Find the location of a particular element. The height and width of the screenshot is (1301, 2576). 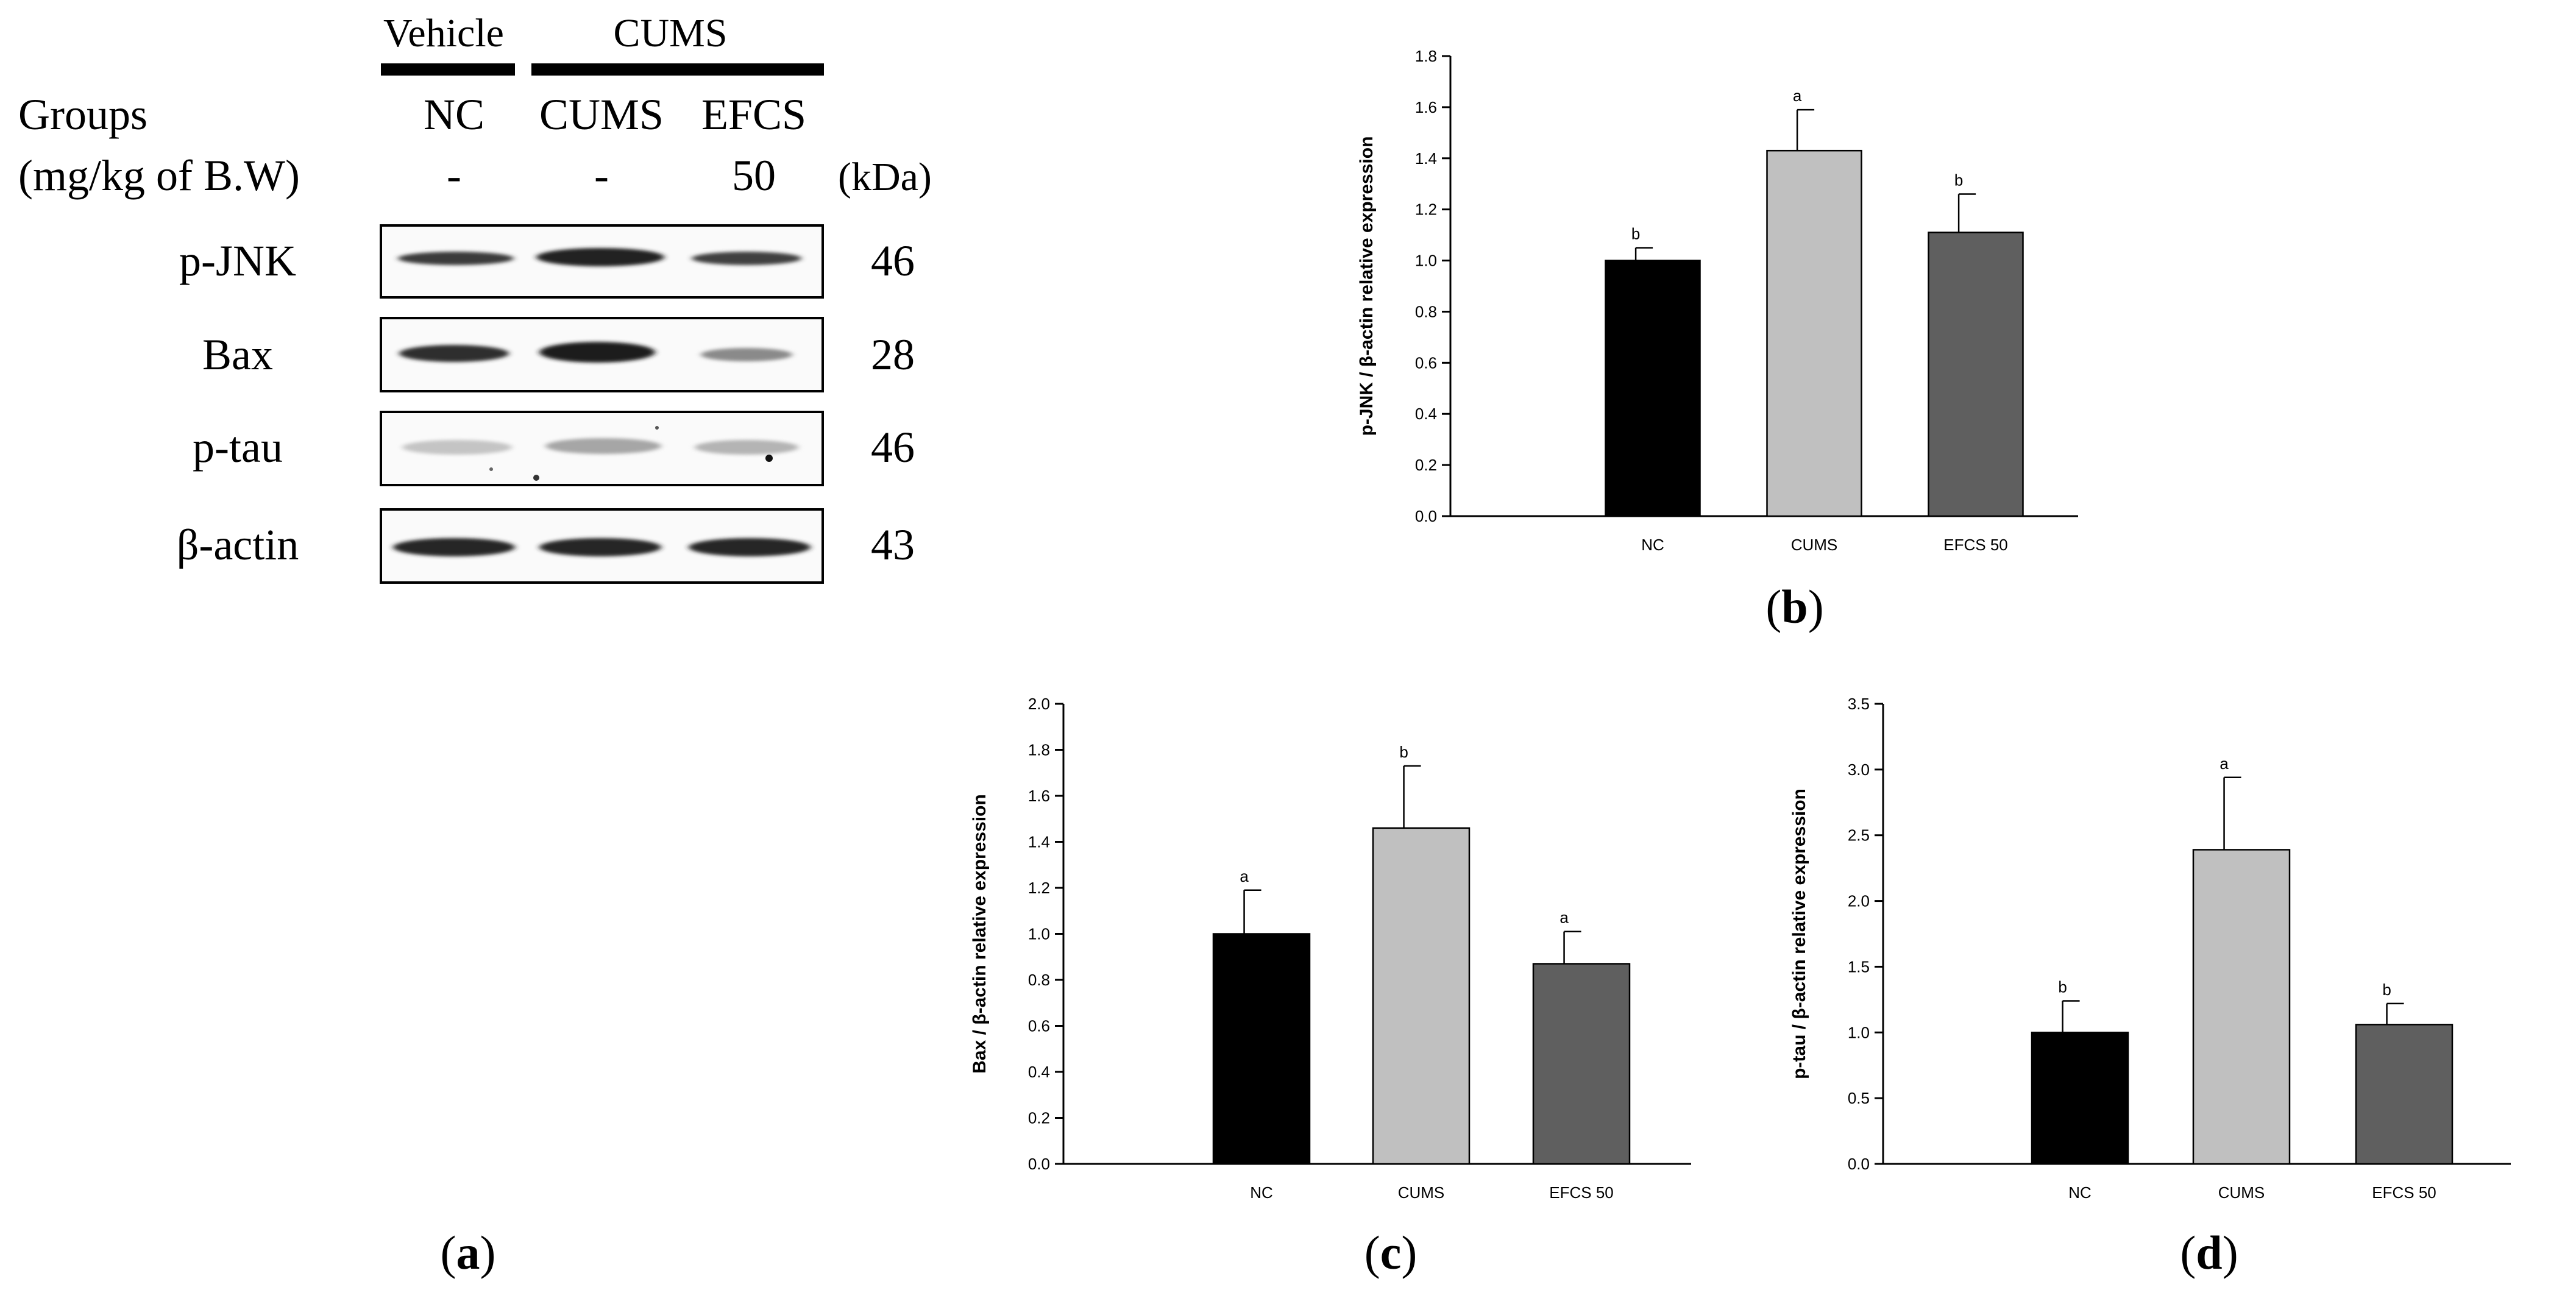

y-tick-label: 1.4 is located at coordinates (1039, 842).